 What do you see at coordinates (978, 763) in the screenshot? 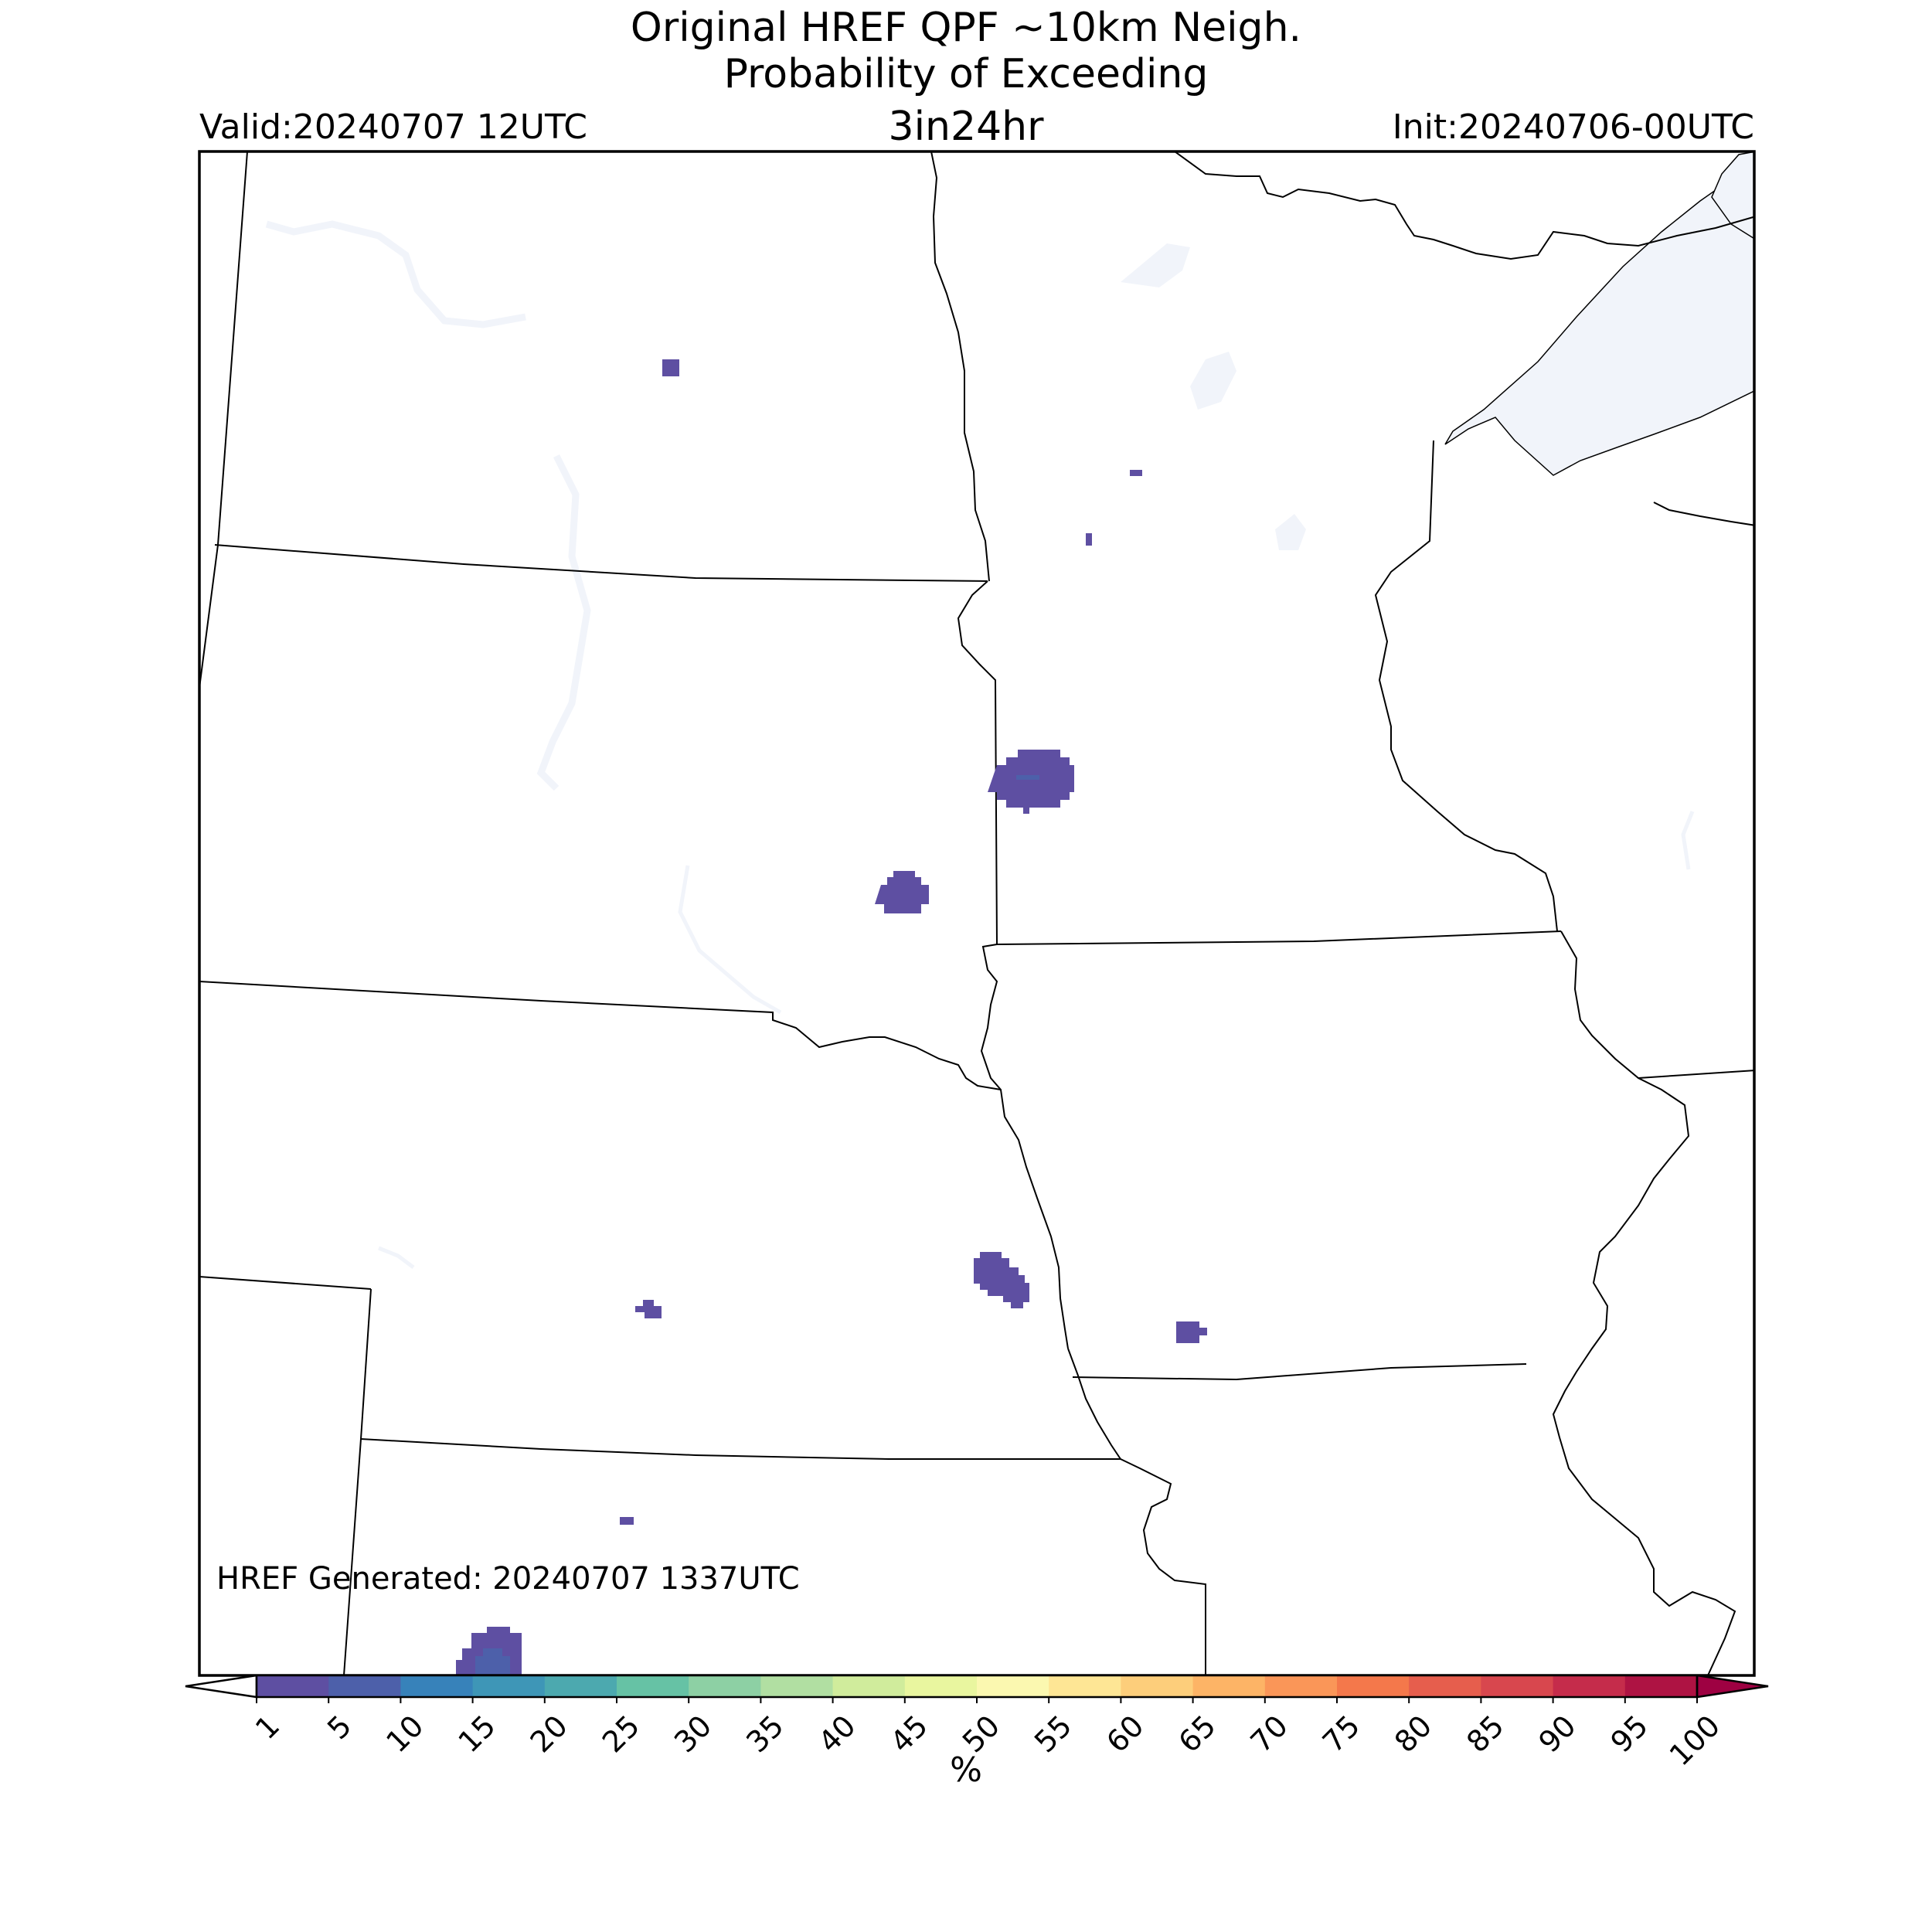
I see `mn-sd-border` at bounding box center [978, 763].